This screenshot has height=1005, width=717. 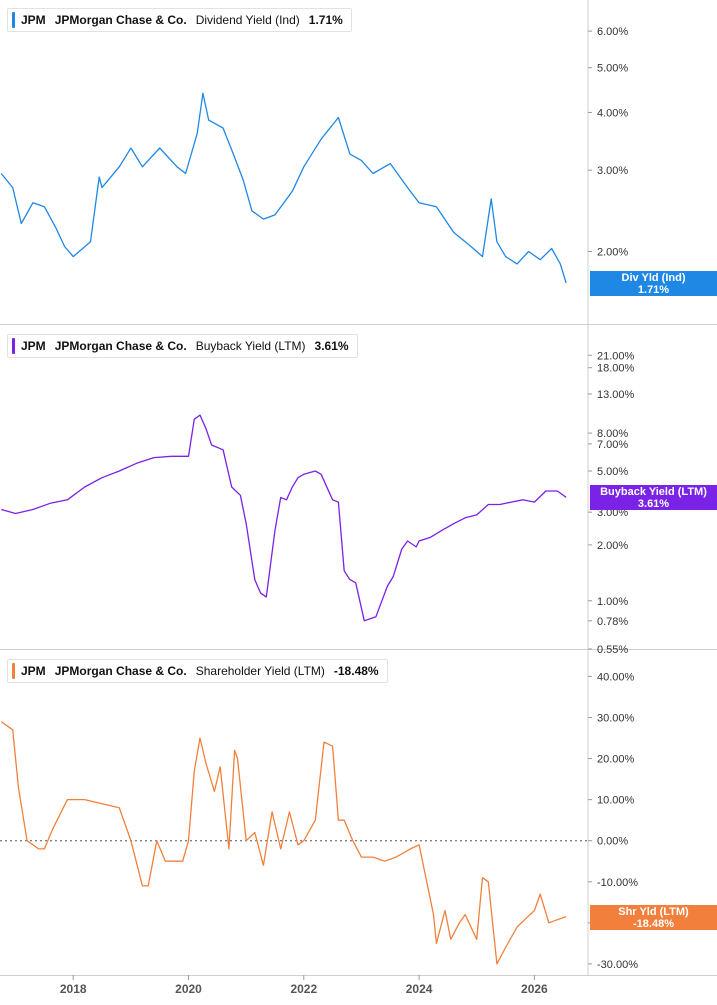 I want to click on y-tick-label: 1.00%, so click(x=612, y=602).